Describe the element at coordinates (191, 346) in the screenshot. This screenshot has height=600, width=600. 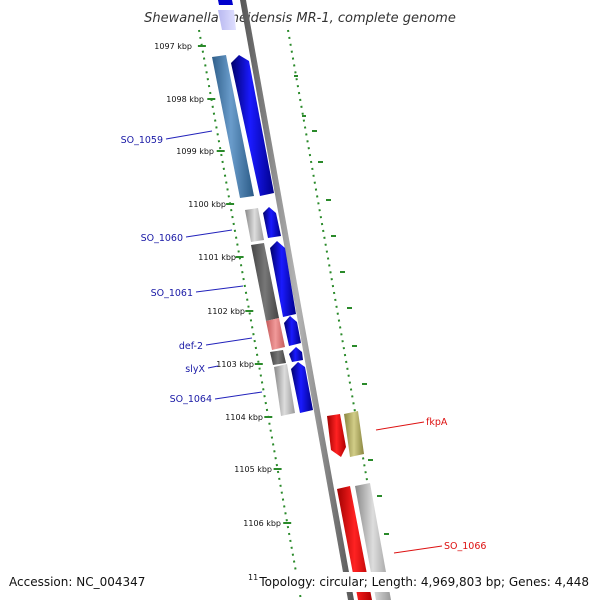
I see `gene-label-def2: def-2` at that location.